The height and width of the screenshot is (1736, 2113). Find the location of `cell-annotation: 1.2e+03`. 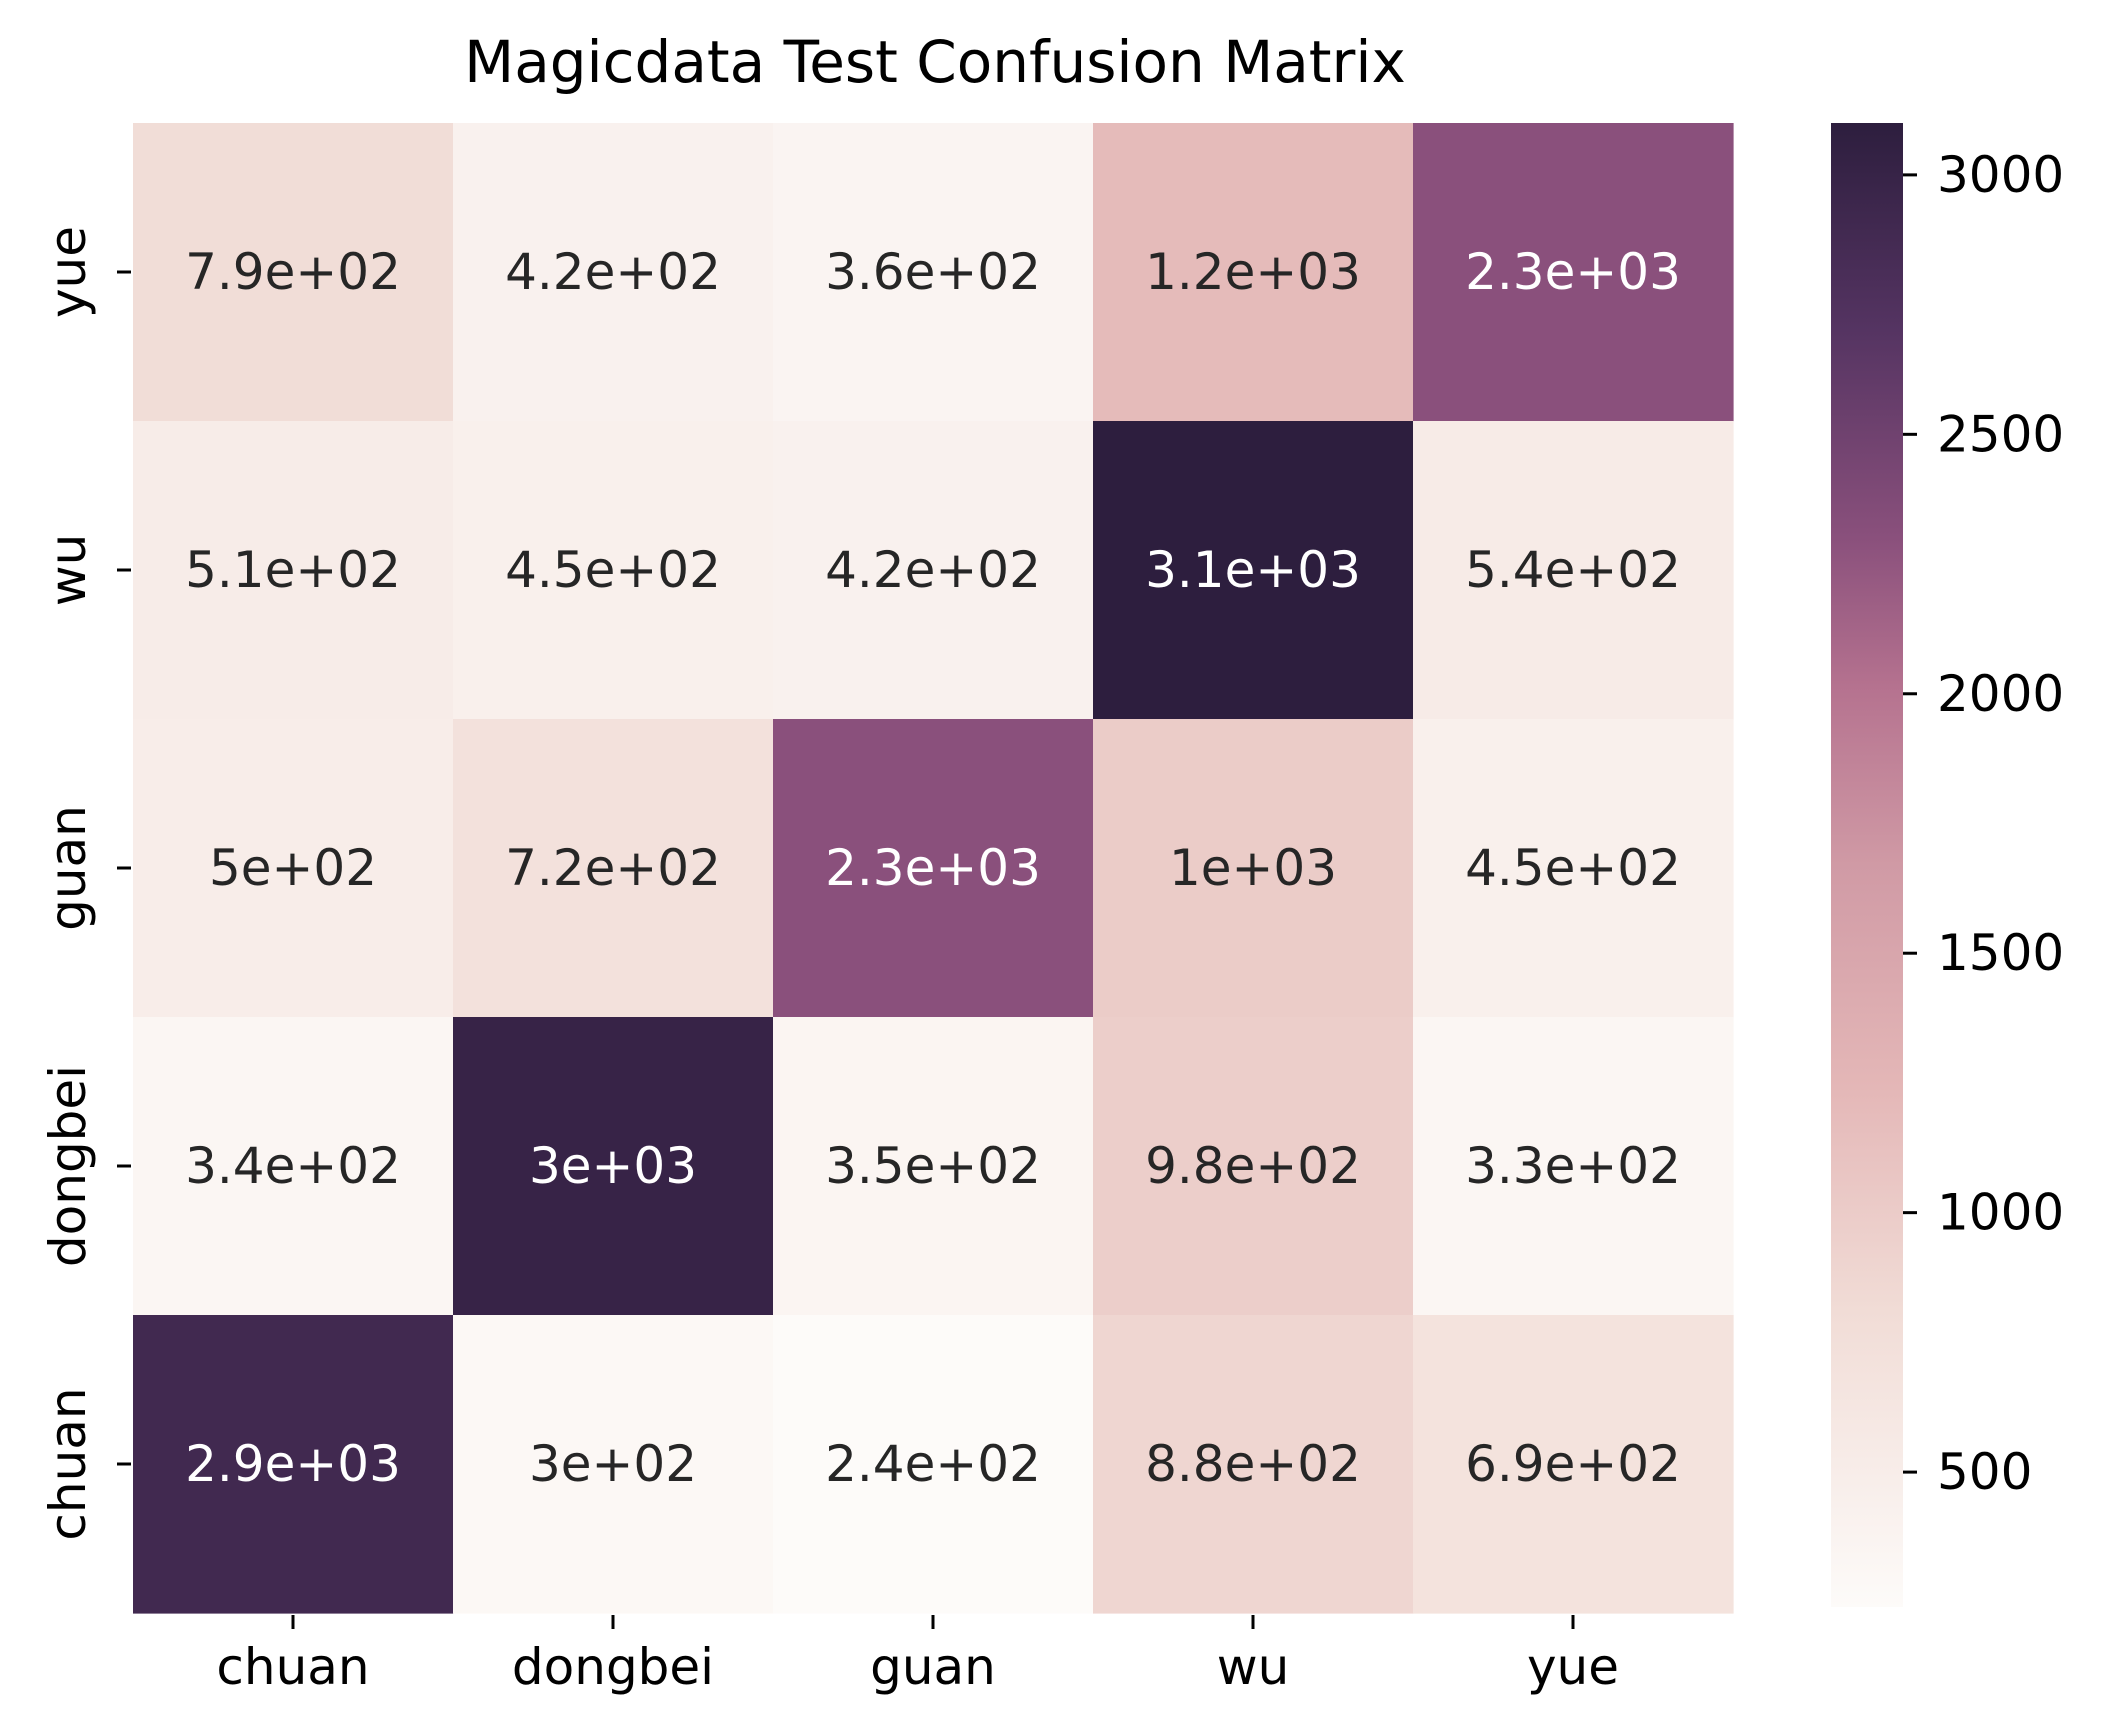

cell-annotation: 1.2e+03 is located at coordinates (1253, 272).